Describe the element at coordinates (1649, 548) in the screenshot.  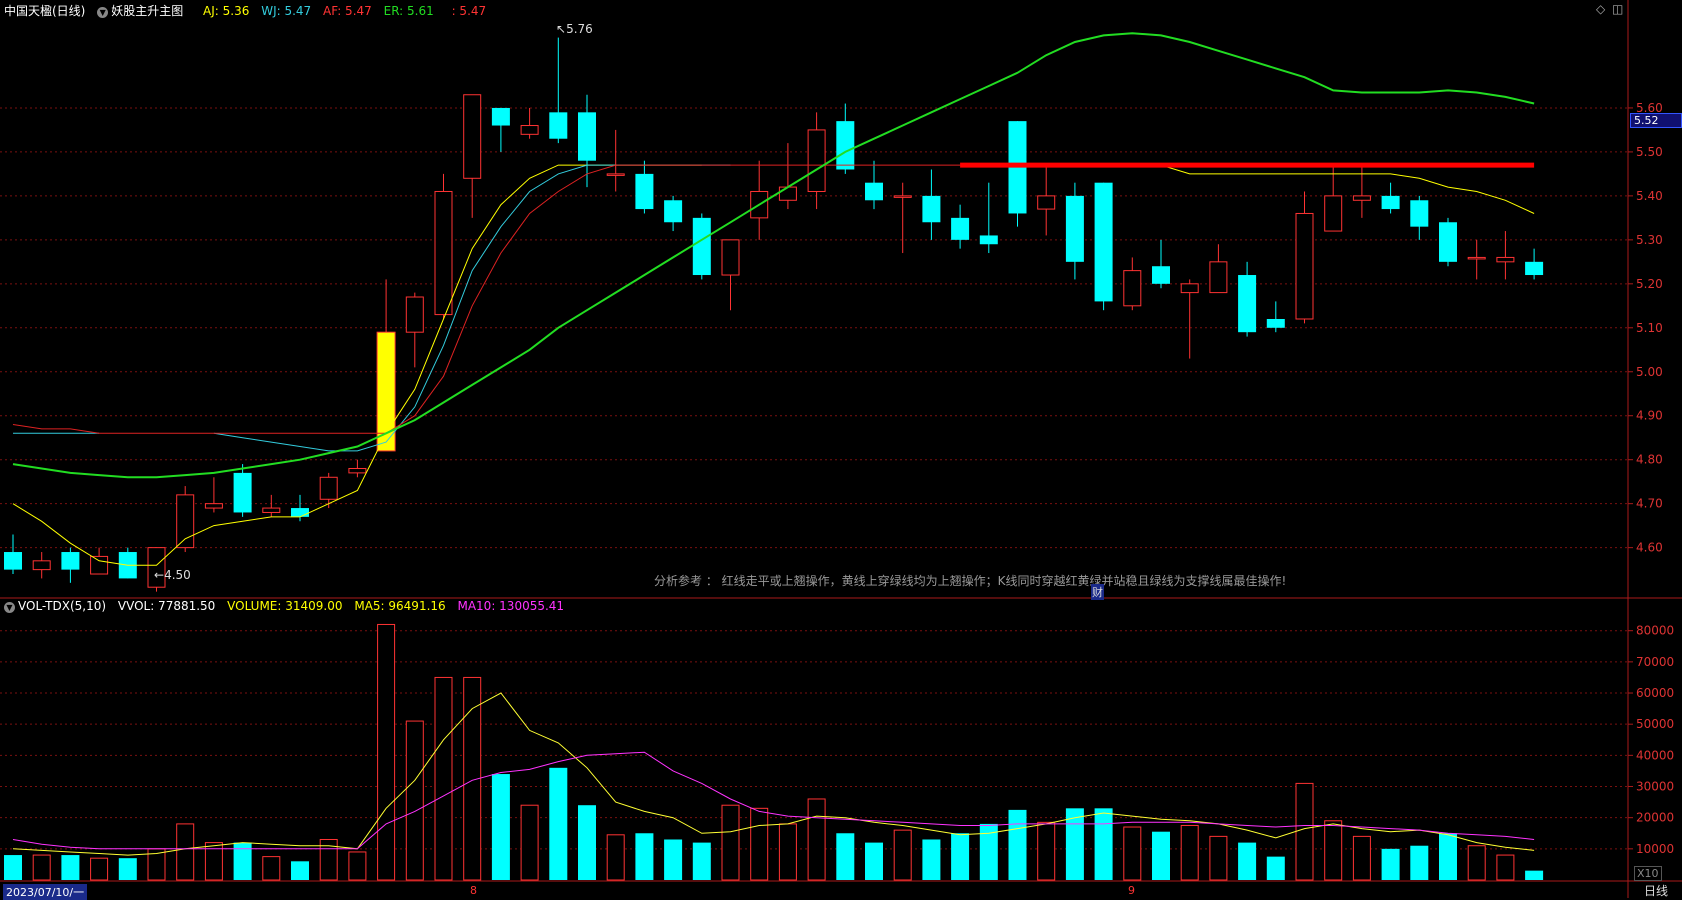
I see `price-tick-label: 4.60` at that location.